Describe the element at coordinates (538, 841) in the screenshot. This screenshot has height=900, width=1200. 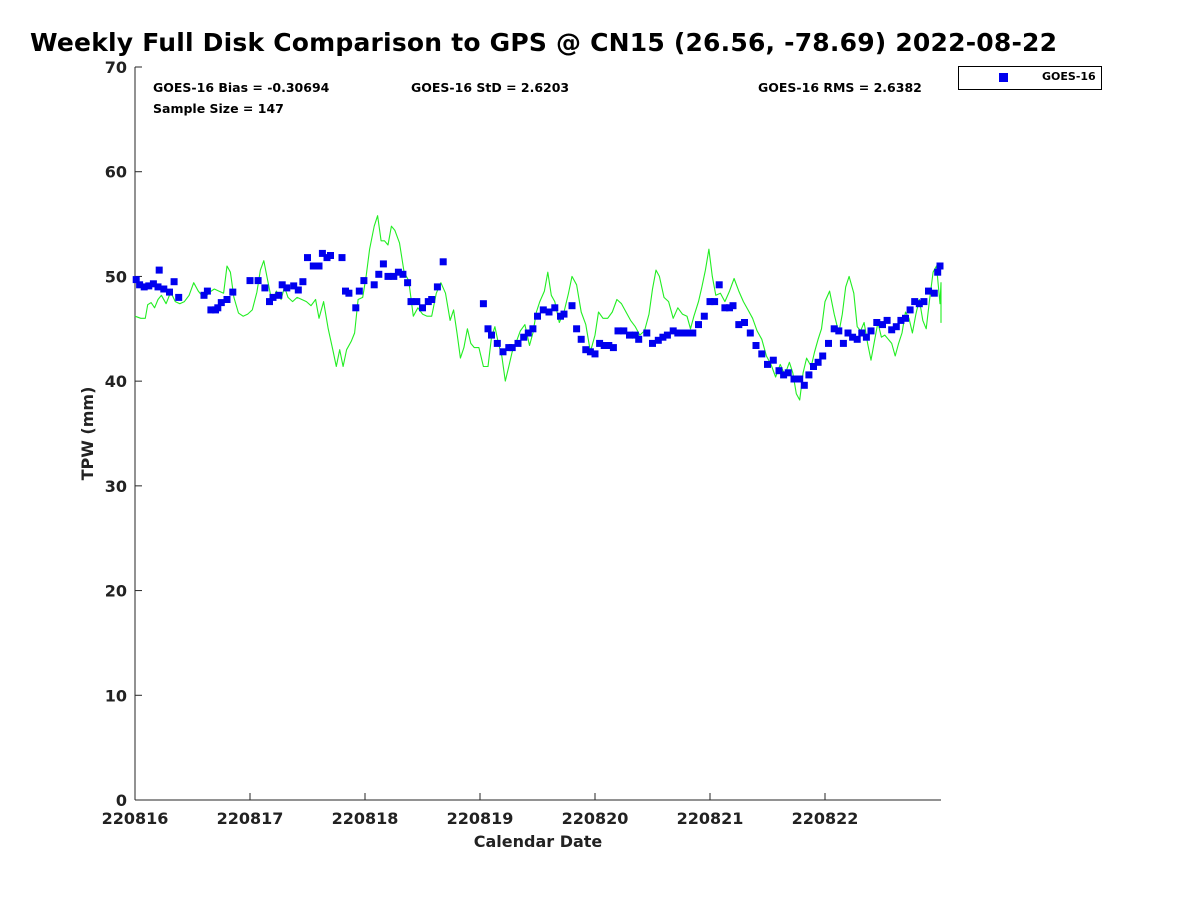
I see `x-axis-title: Calendar Date` at that location.